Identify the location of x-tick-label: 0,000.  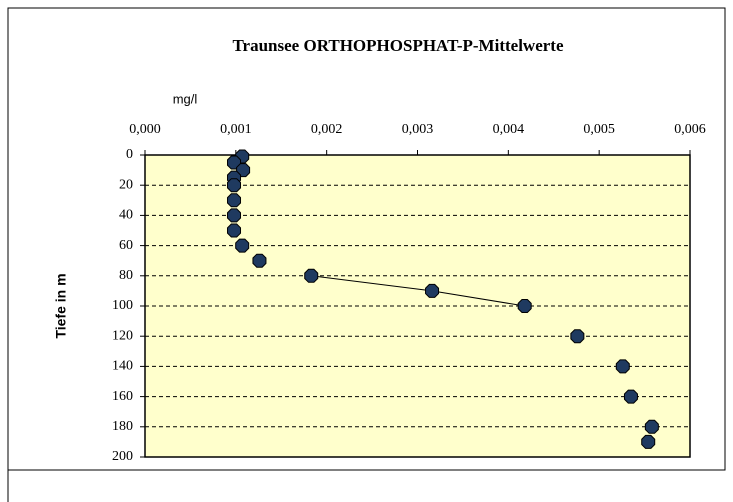
(145, 129).